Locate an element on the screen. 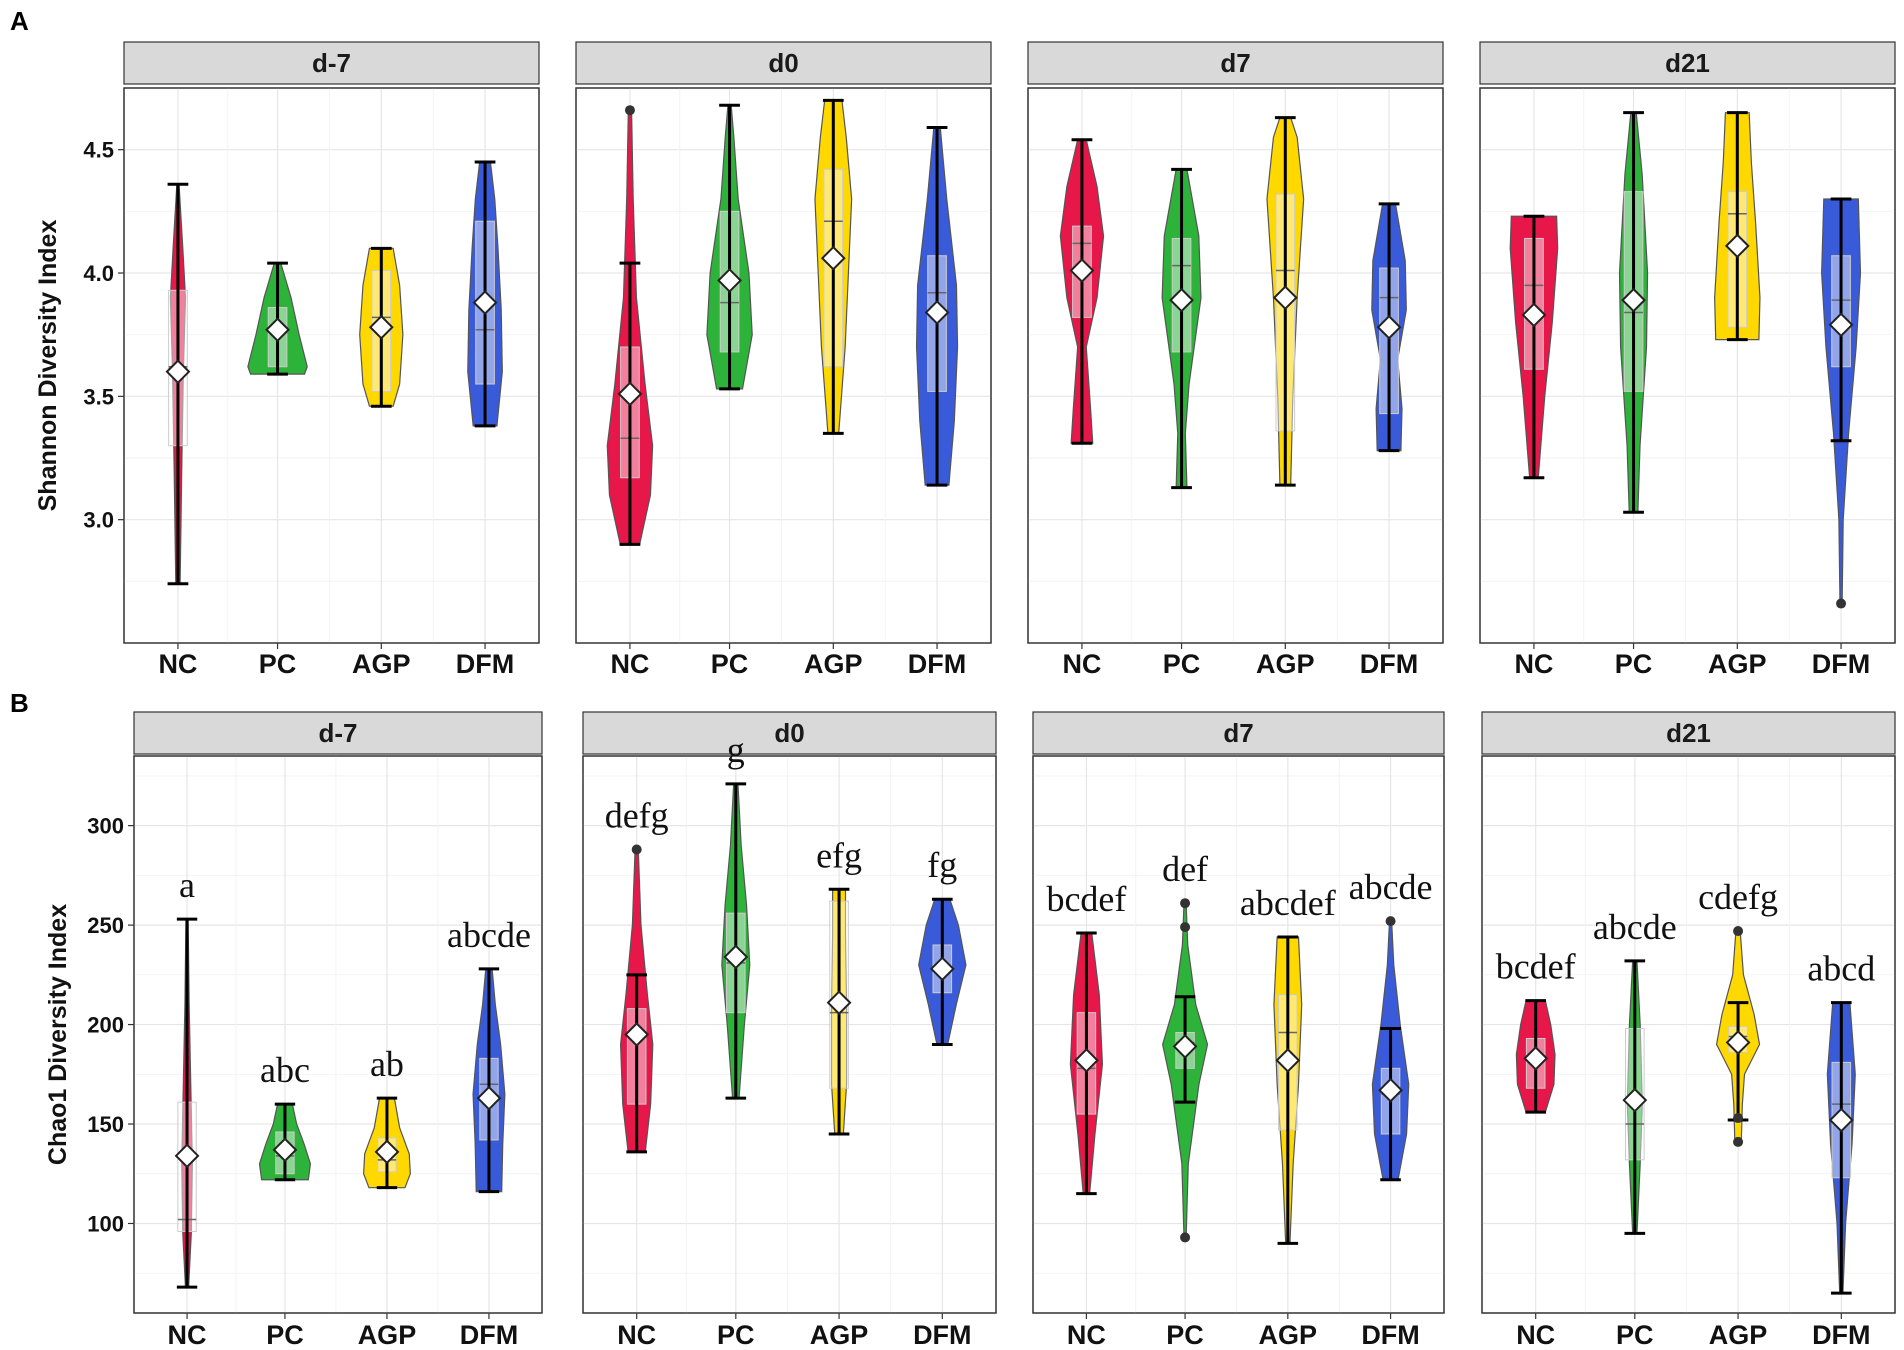  facet-strip-label: d21 is located at coordinates (1687, 63).